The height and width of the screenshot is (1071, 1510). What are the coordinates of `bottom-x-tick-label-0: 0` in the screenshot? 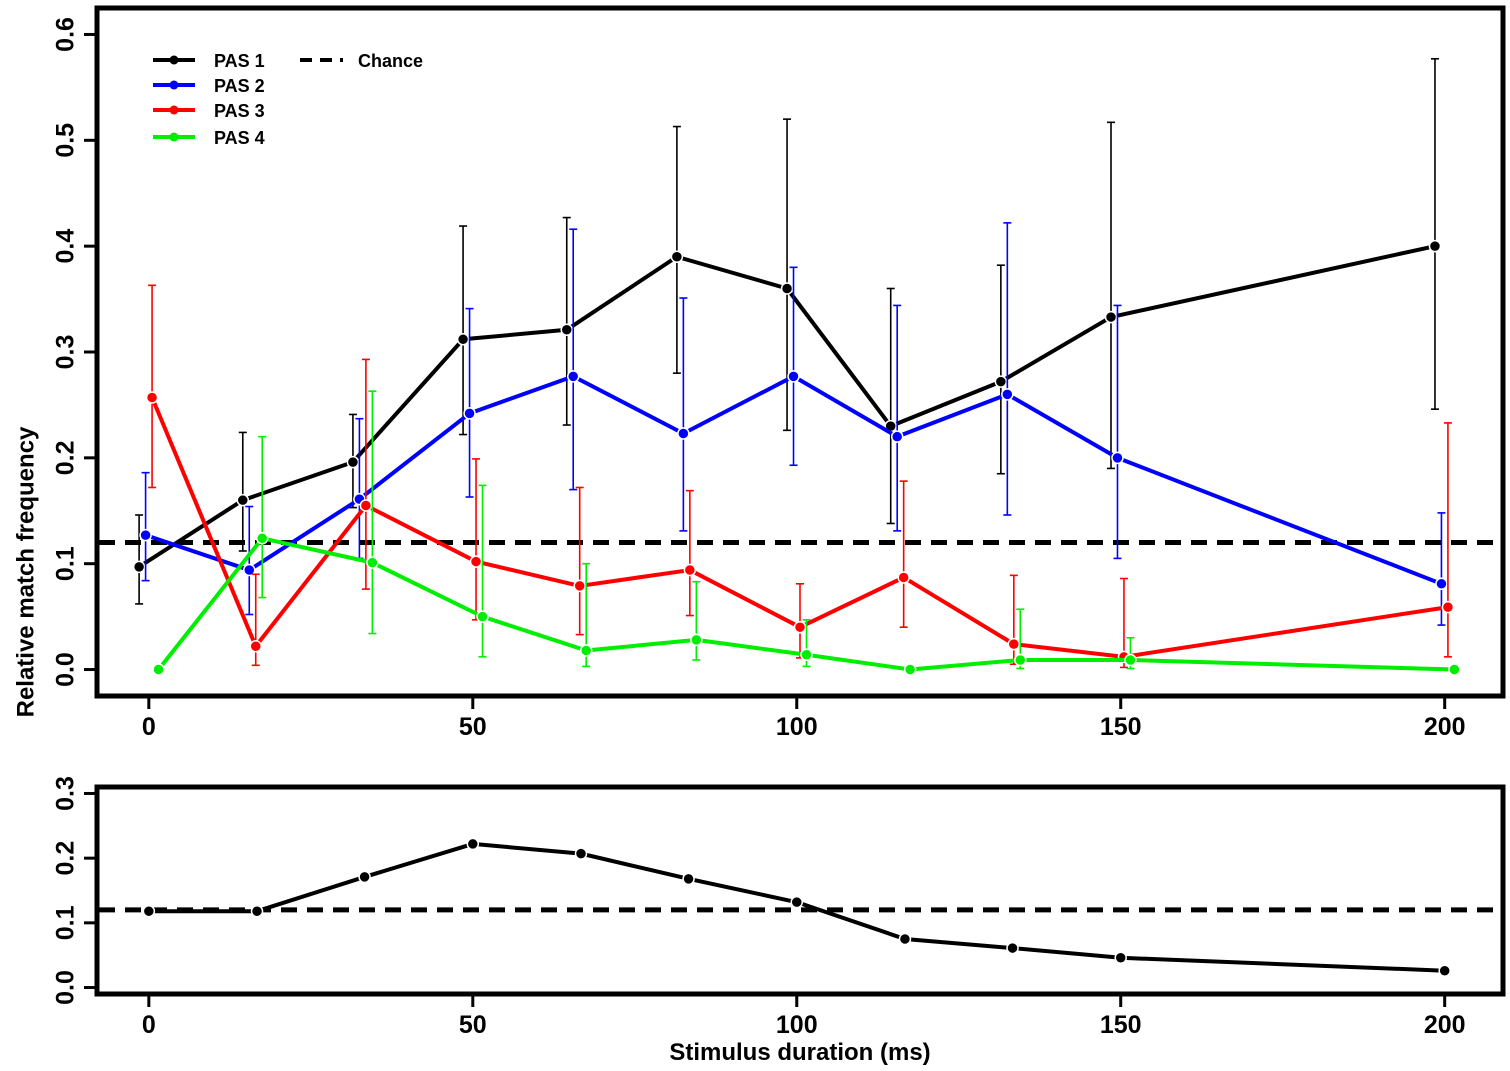 It's located at (149, 1025).